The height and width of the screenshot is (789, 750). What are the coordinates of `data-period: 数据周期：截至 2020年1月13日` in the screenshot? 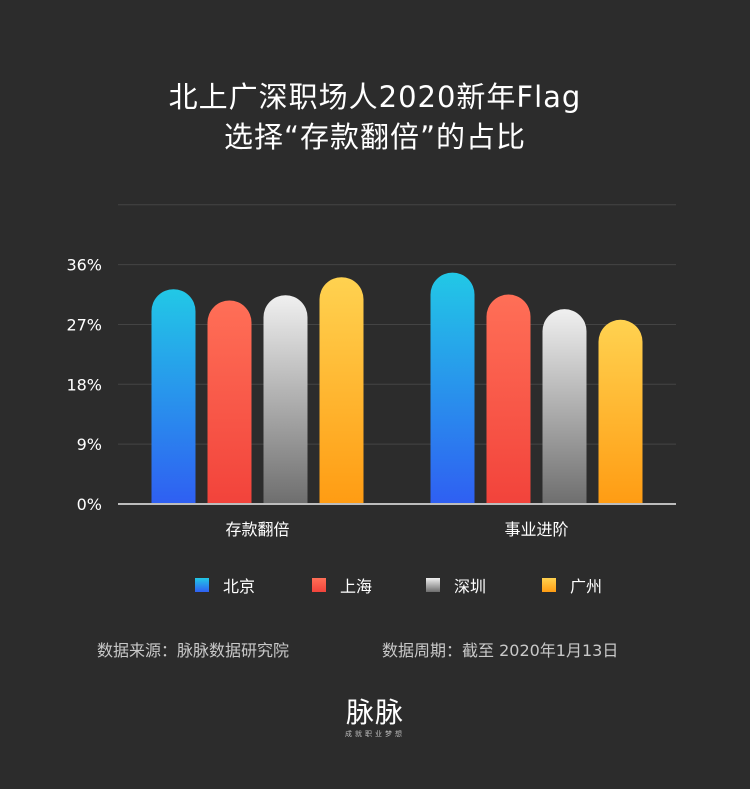 It's located at (500, 650).